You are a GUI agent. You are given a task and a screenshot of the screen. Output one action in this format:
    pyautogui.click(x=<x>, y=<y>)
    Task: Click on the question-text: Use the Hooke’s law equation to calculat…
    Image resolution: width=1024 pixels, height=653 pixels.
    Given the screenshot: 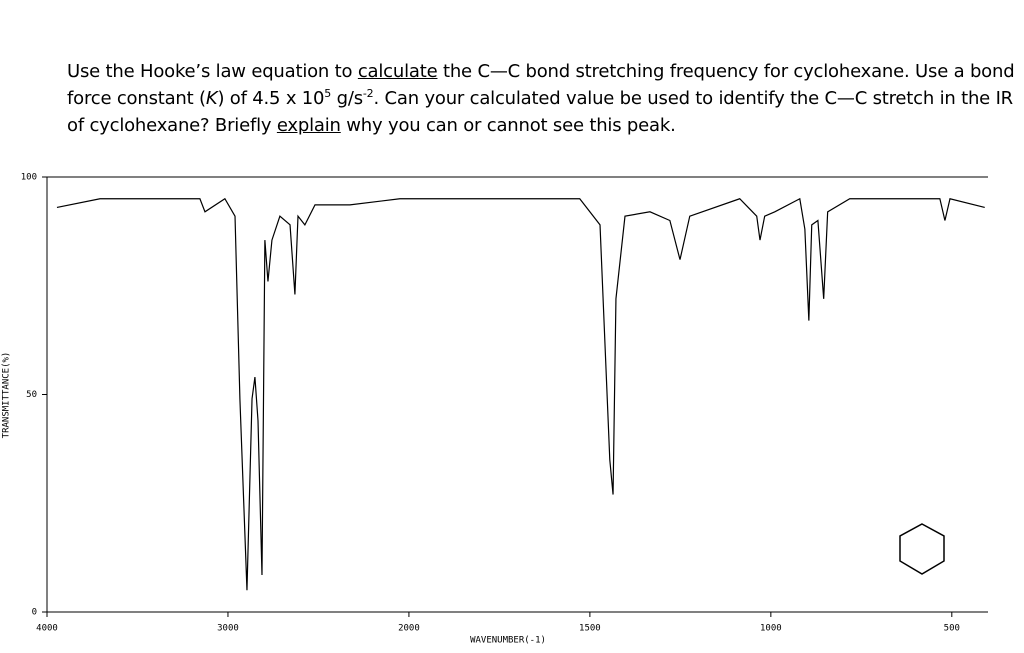 What is the action you would take?
    pyautogui.click(x=542, y=98)
    